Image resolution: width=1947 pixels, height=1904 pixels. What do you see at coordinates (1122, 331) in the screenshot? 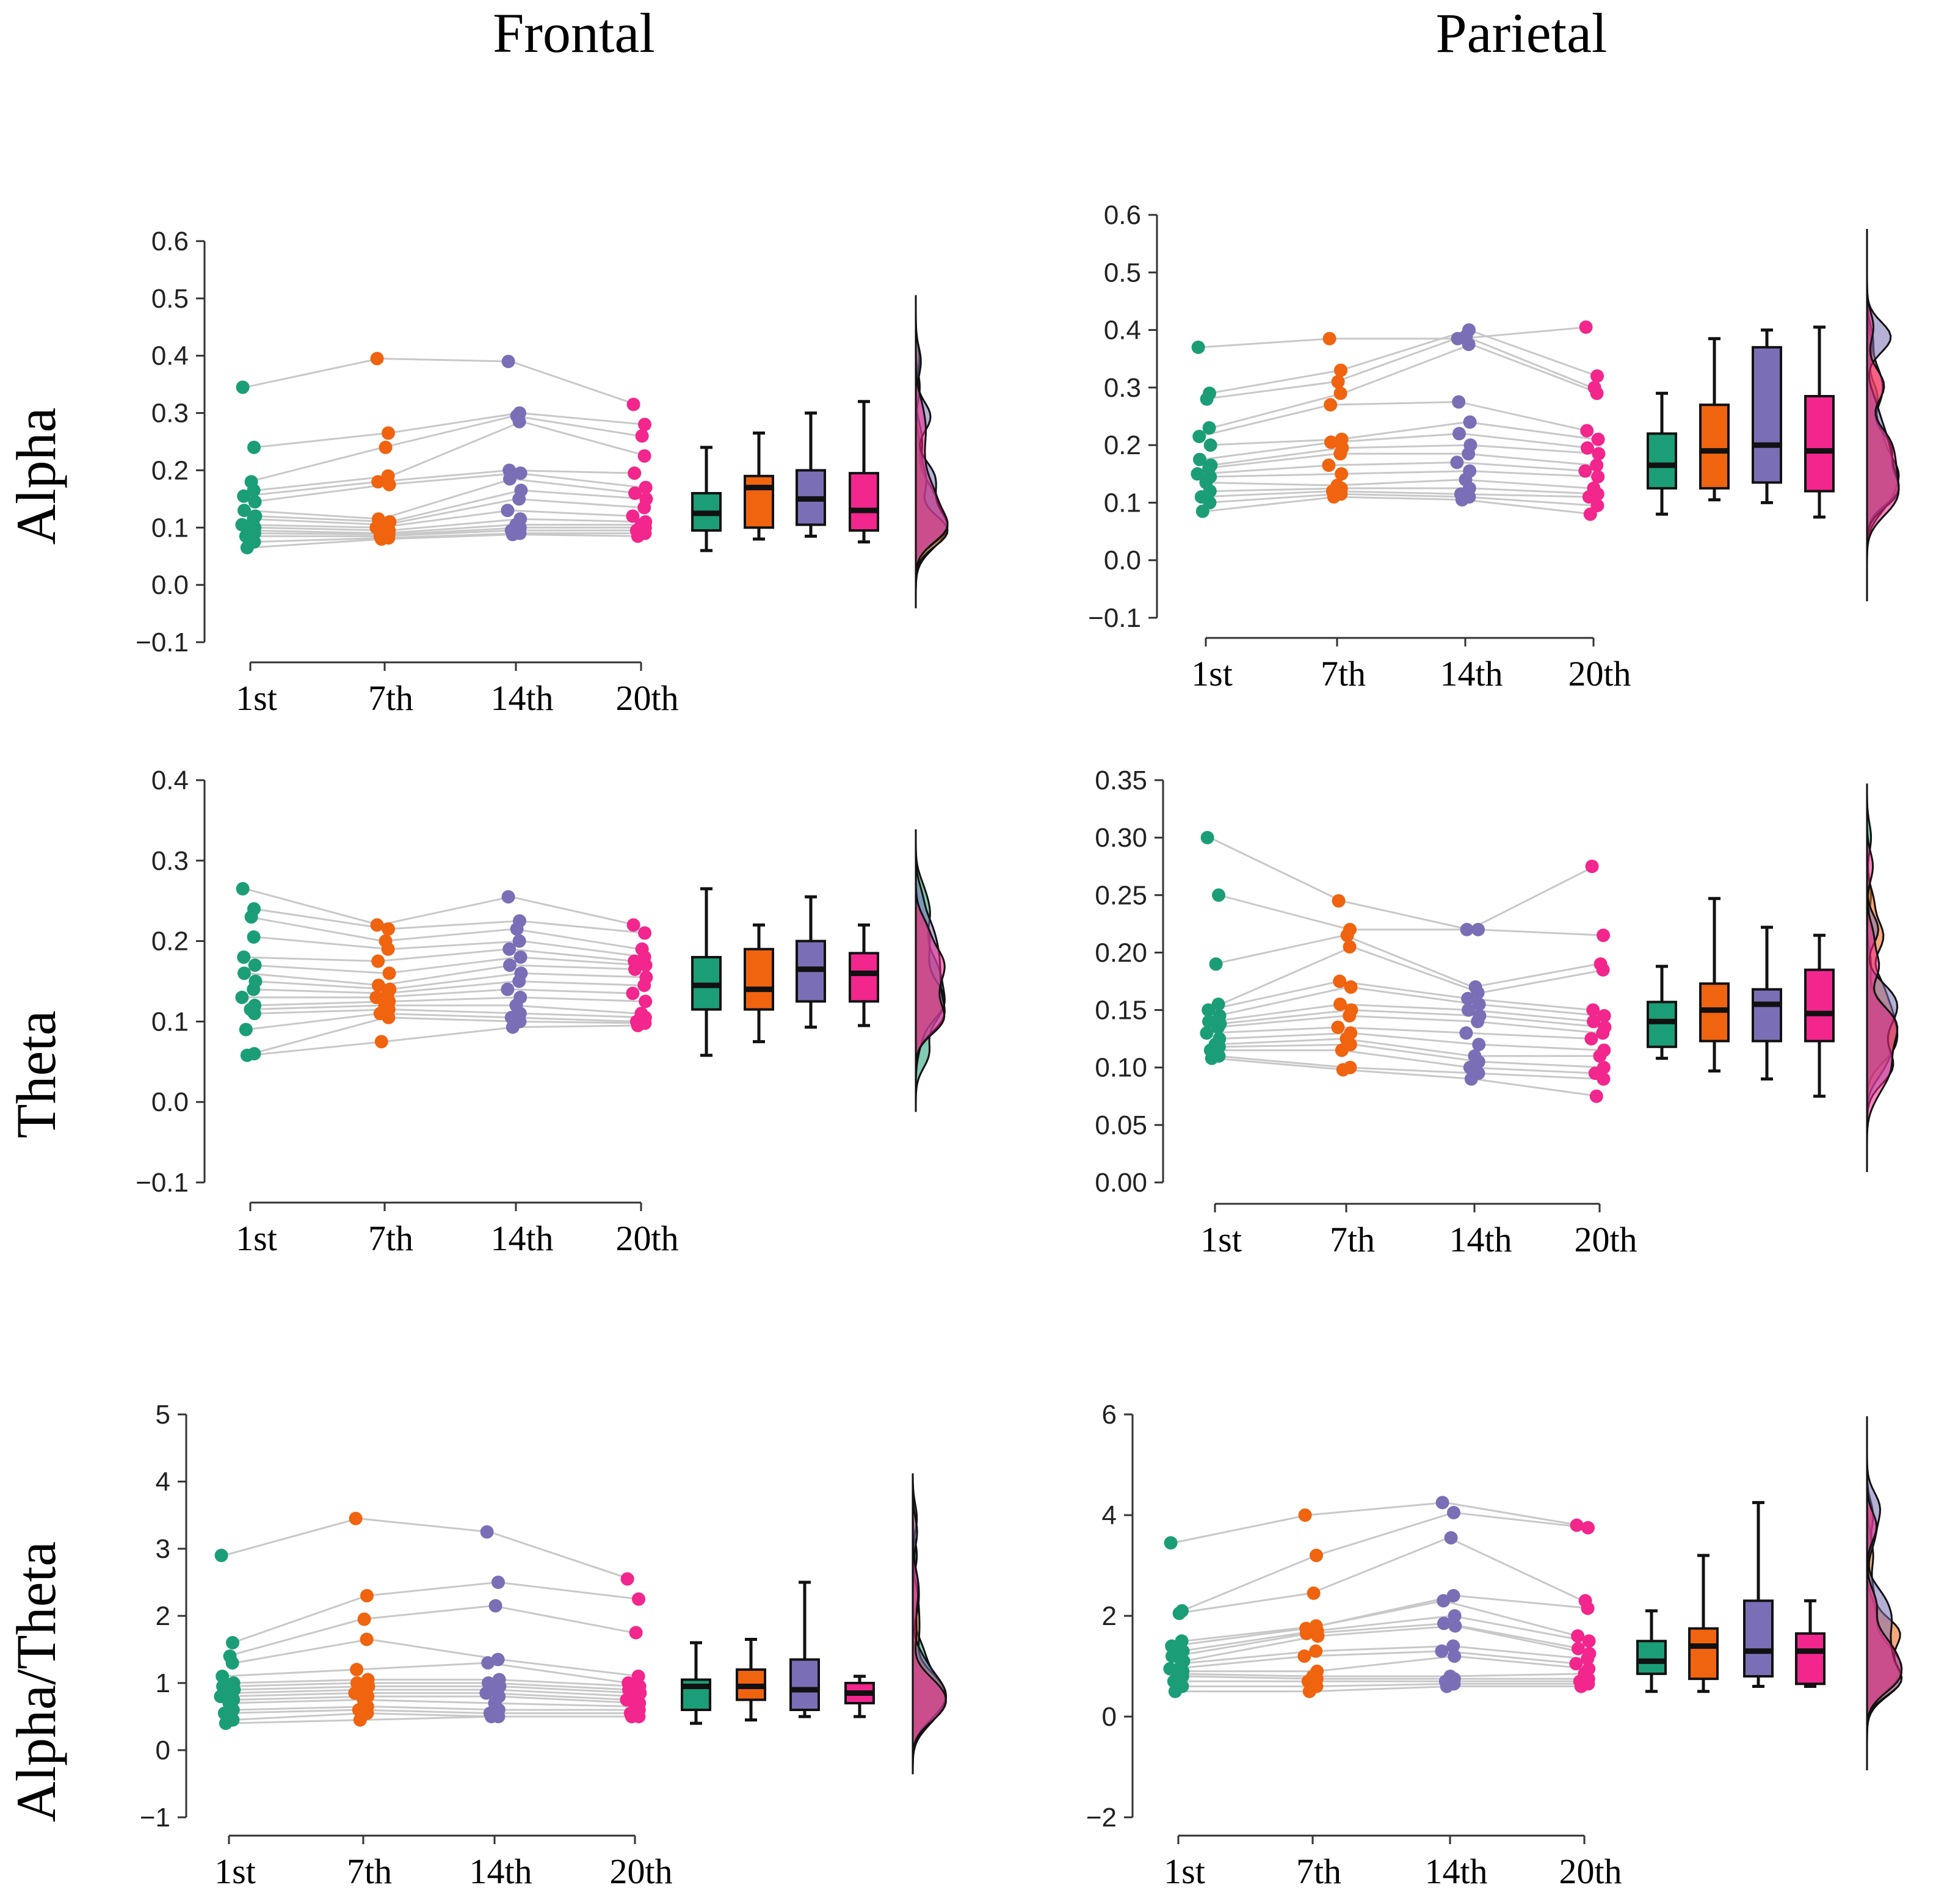
I see `y-tick-label: 0.4` at bounding box center [1122, 331].